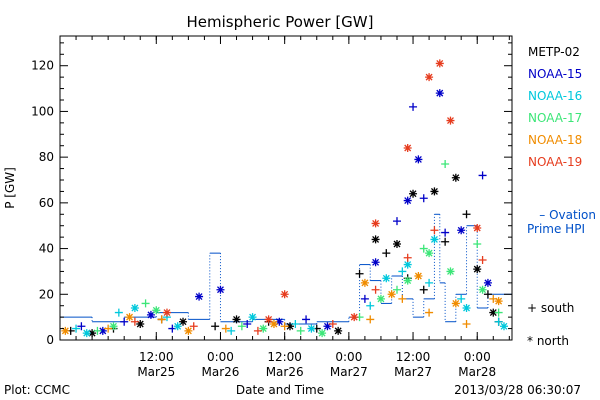 This screenshot has height=400, width=600. I want to click on y-tick-label: 40, so click(46, 249).